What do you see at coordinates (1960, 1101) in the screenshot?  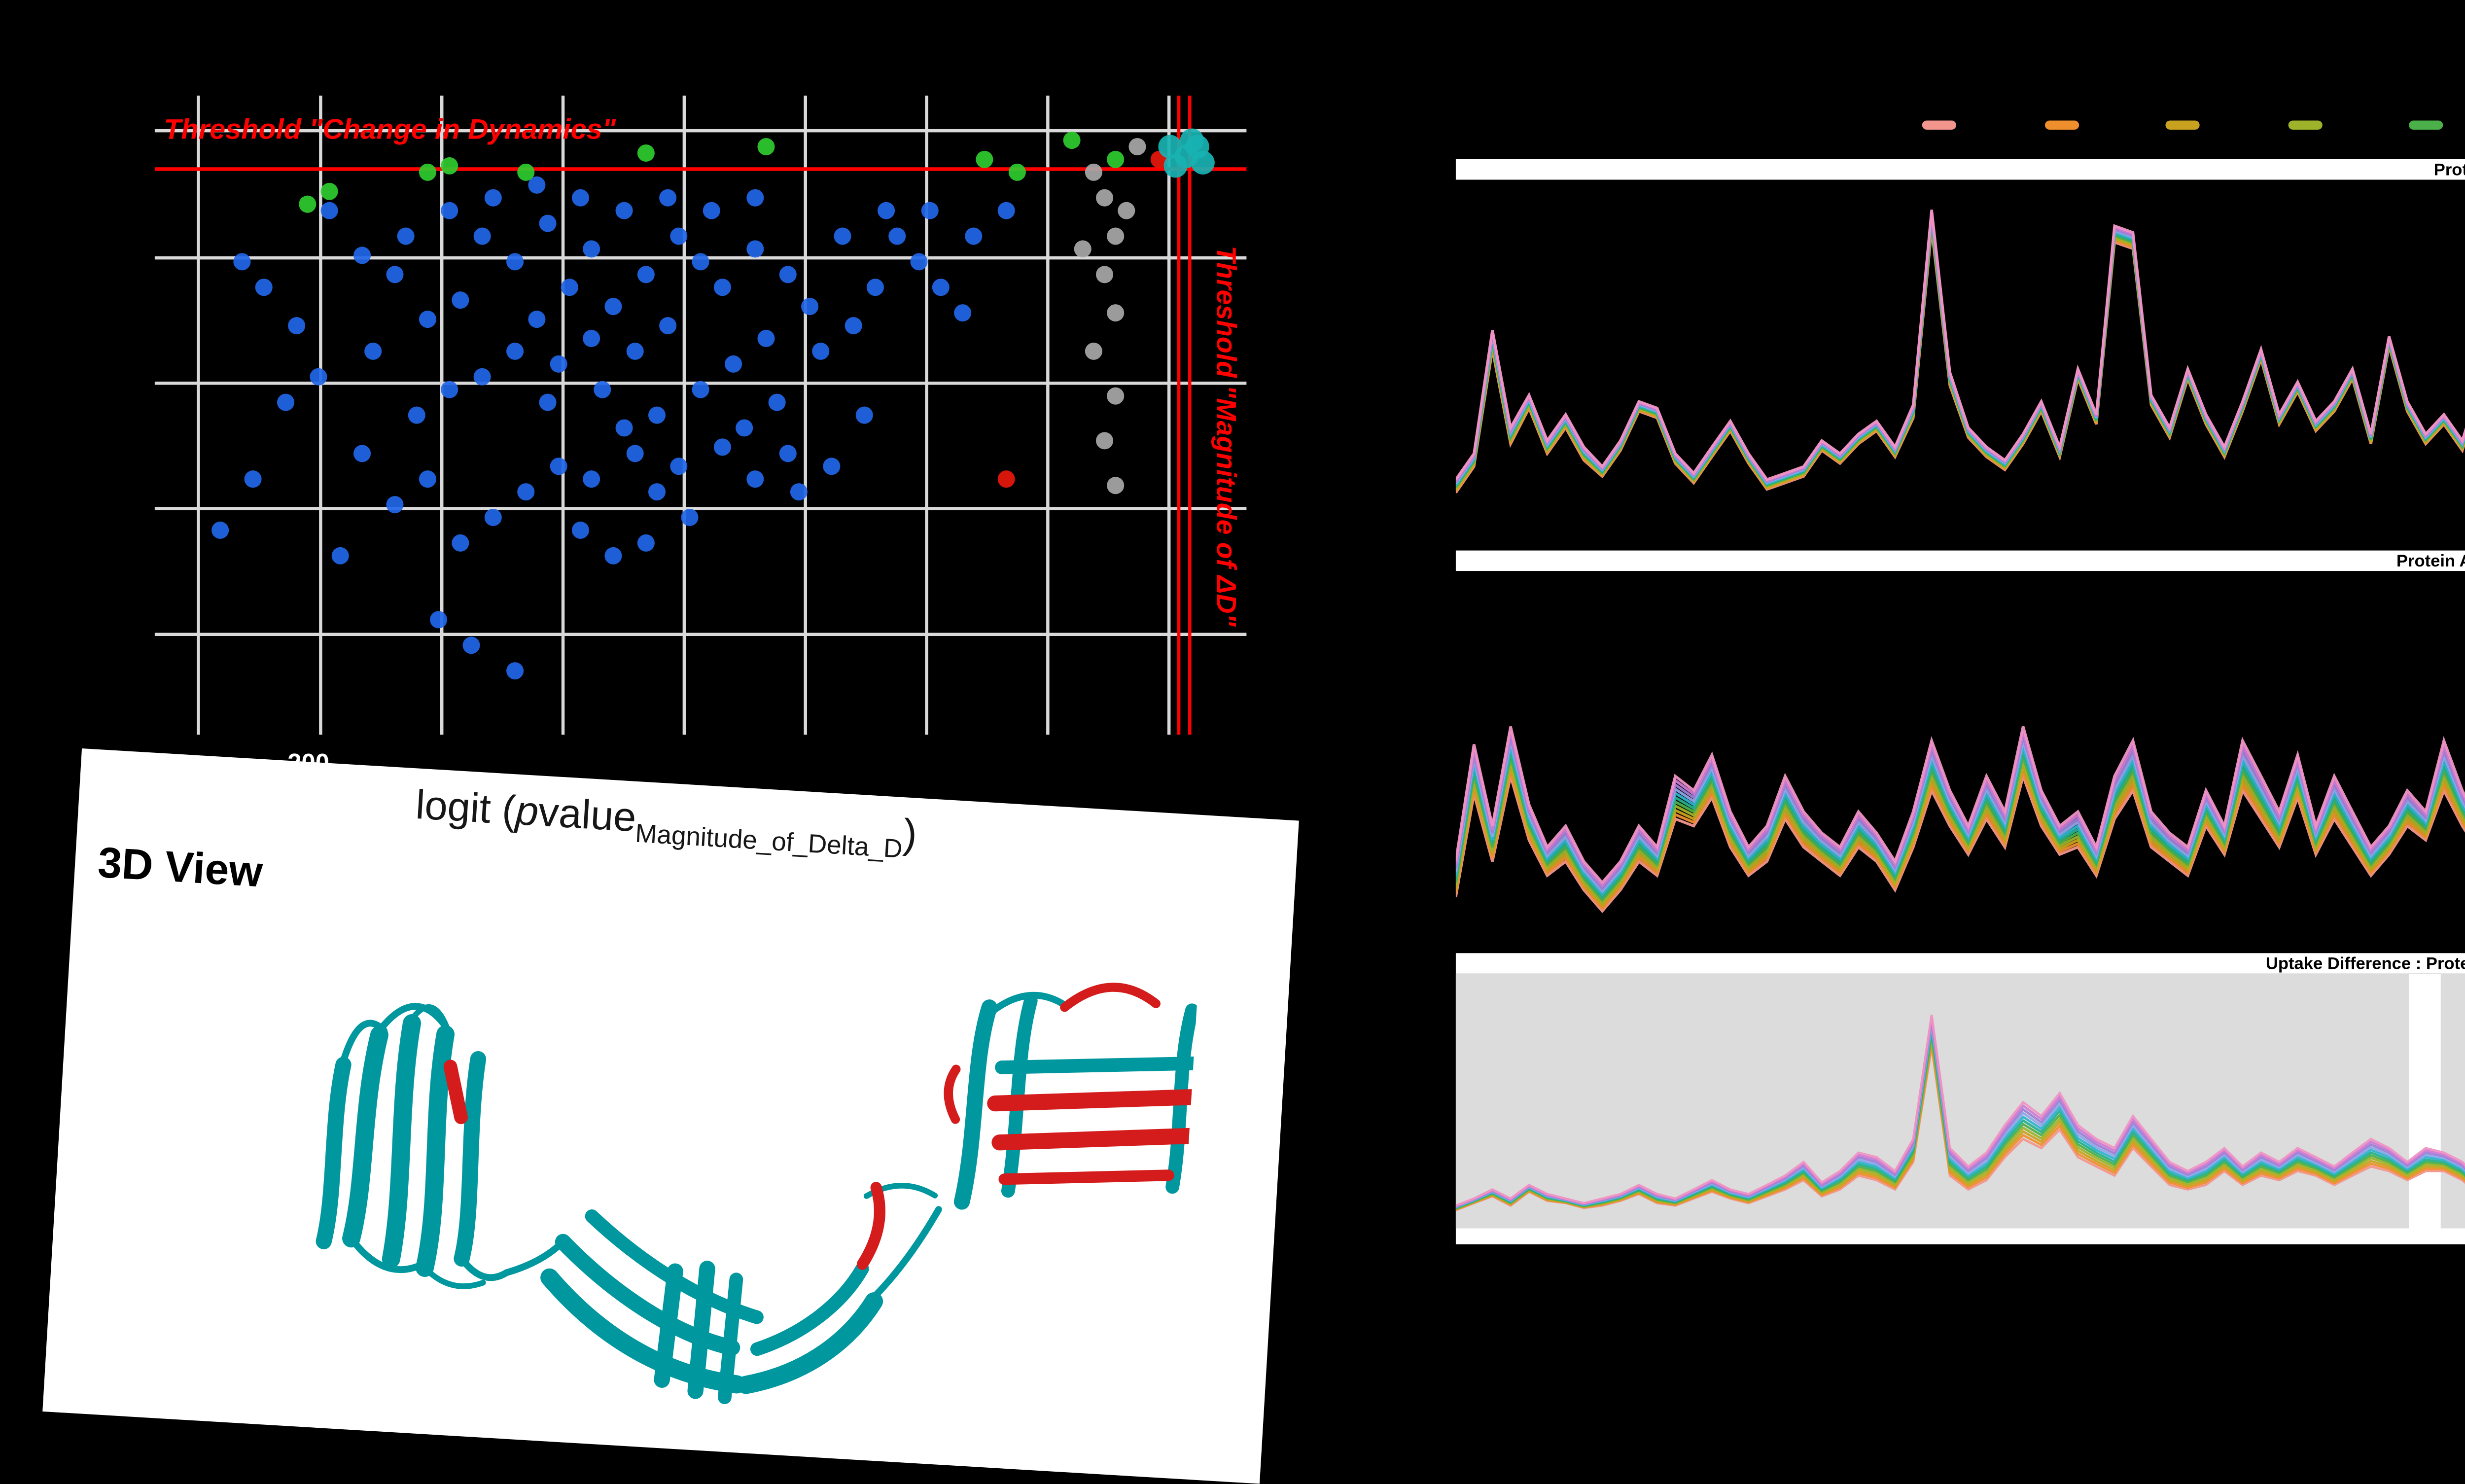 I see `uptake-difference-plot-svg` at bounding box center [1960, 1101].